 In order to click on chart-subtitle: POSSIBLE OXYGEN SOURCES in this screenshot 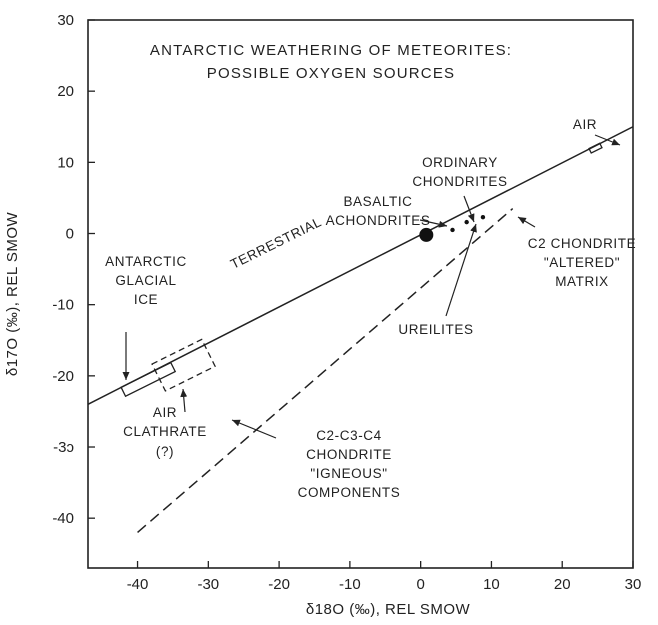, I will do `click(331, 73)`.